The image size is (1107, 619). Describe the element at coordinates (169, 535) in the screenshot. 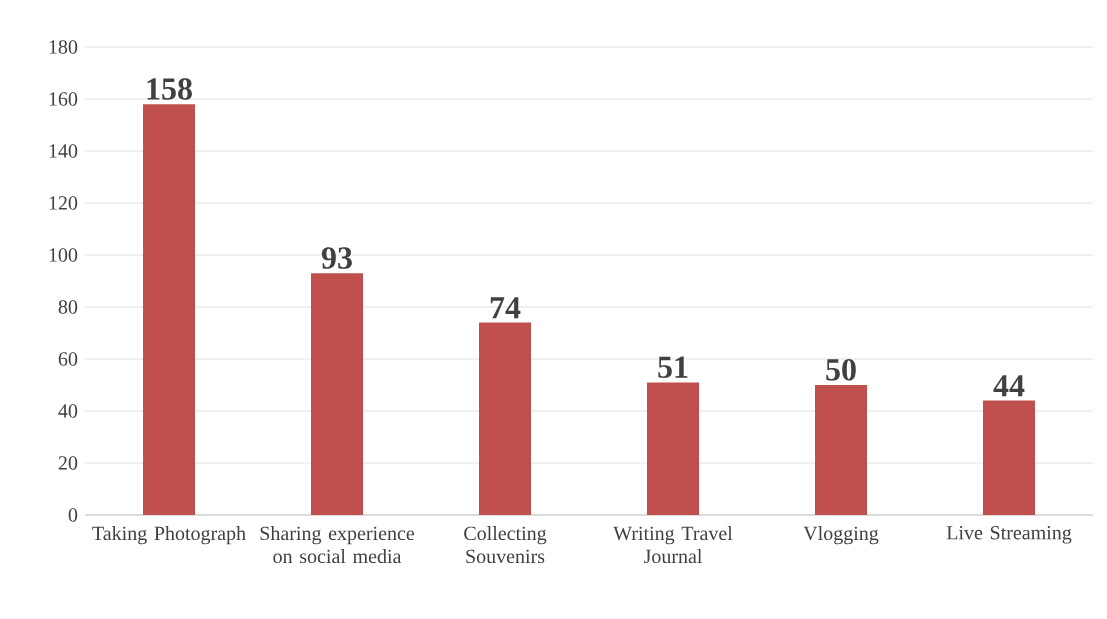

I see `x-tick-label: Taking Photograph` at that location.